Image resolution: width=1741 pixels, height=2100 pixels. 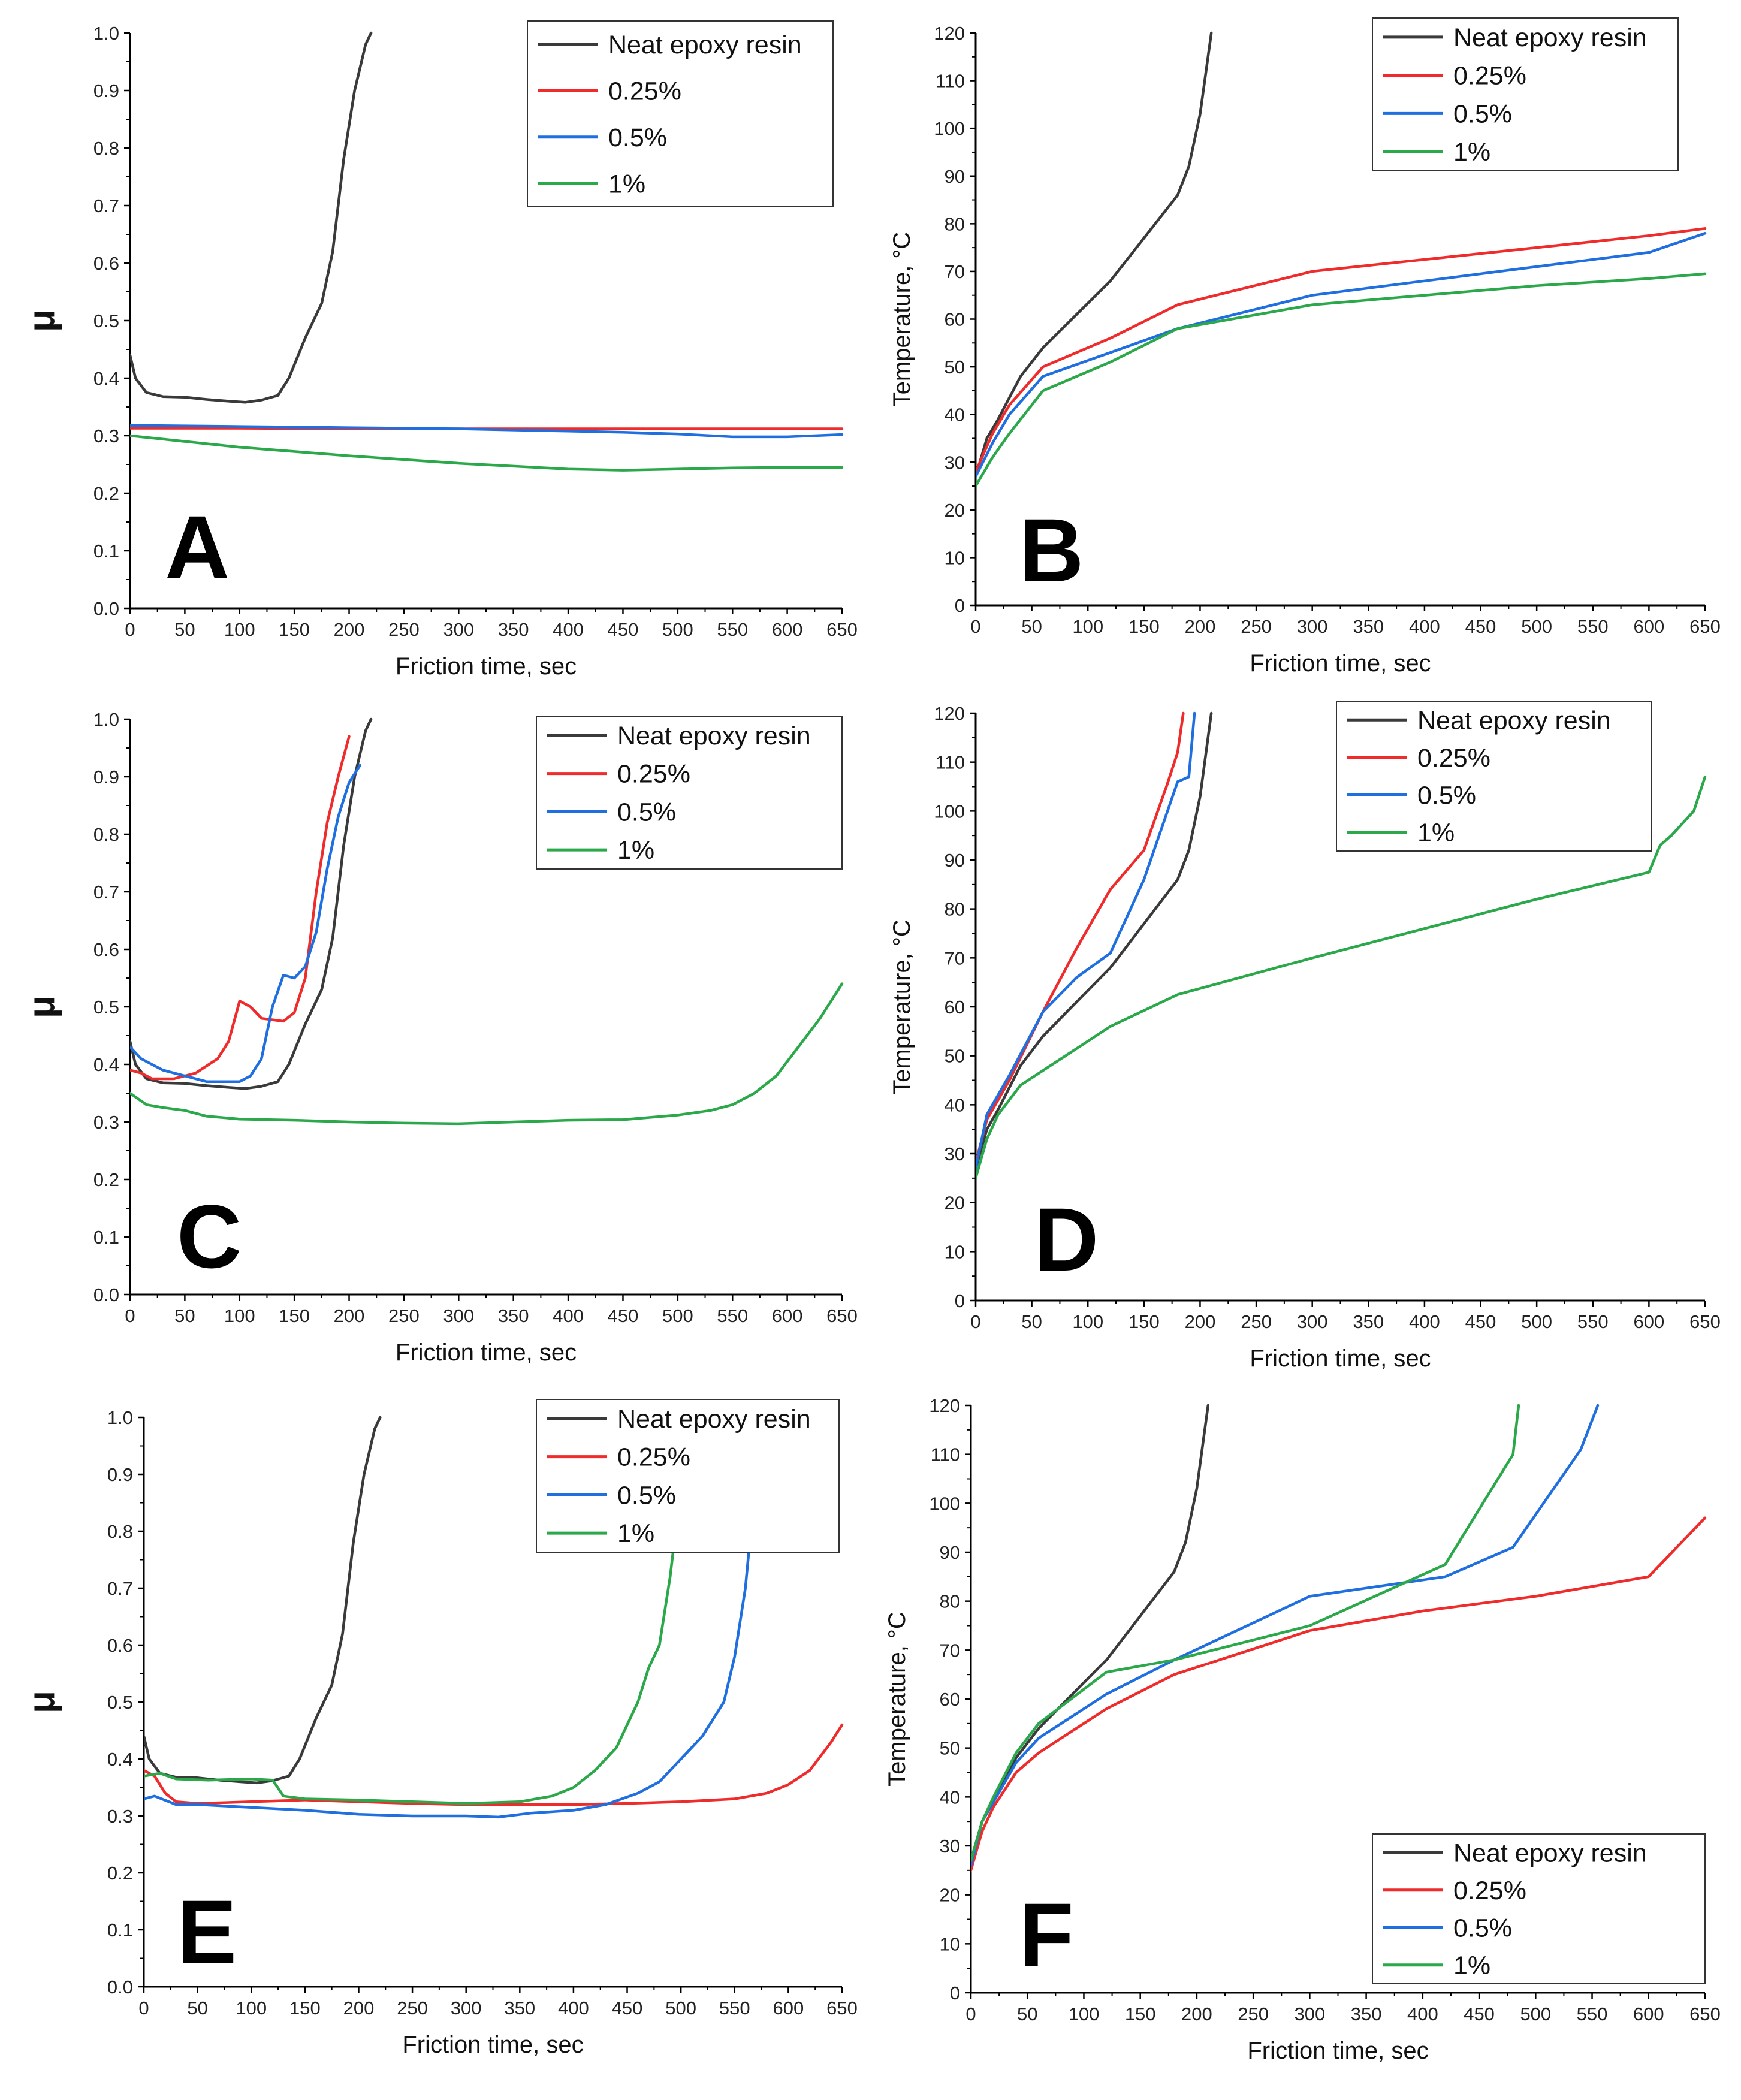 What do you see at coordinates (623, 1315) in the screenshot?
I see `x-tick-label: 450` at bounding box center [623, 1315].